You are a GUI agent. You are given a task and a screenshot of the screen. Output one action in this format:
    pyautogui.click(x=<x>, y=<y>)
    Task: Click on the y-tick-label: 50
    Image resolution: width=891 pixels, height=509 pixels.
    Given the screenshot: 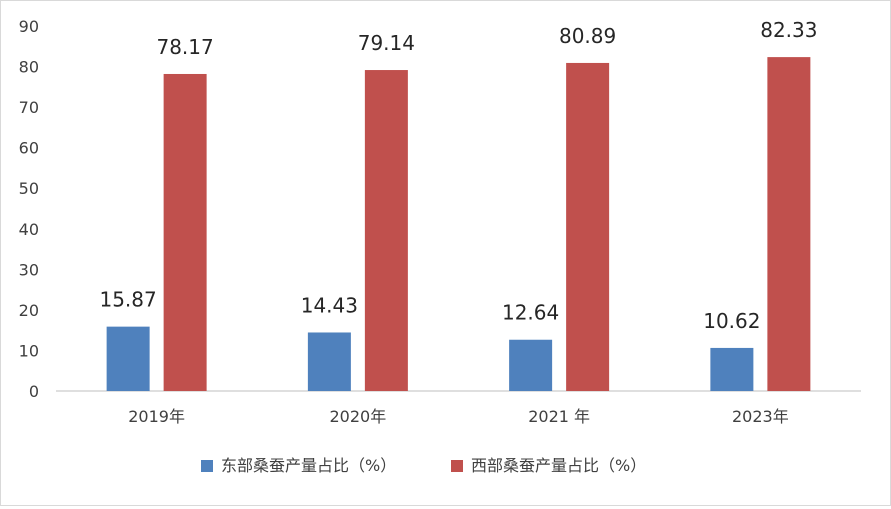 What is the action you would take?
    pyautogui.click(x=29, y=188)
    